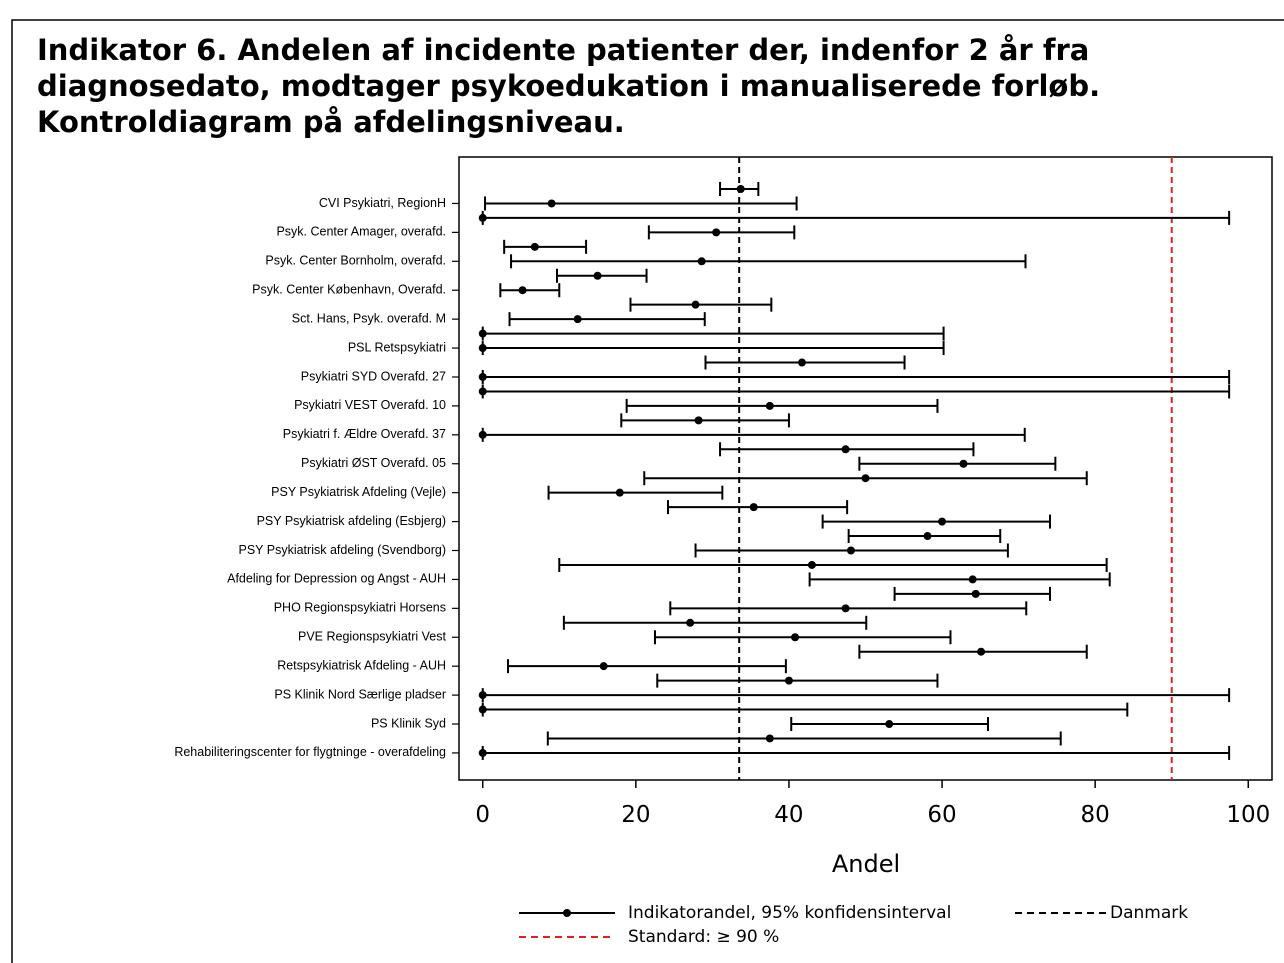 The width and height of the screenshot is (1284, 963). Describe the element at coordinates (370, 405) in the screenshot. I see `y-tick-label: Psykiatri VEST Overafd. 10` at that location.